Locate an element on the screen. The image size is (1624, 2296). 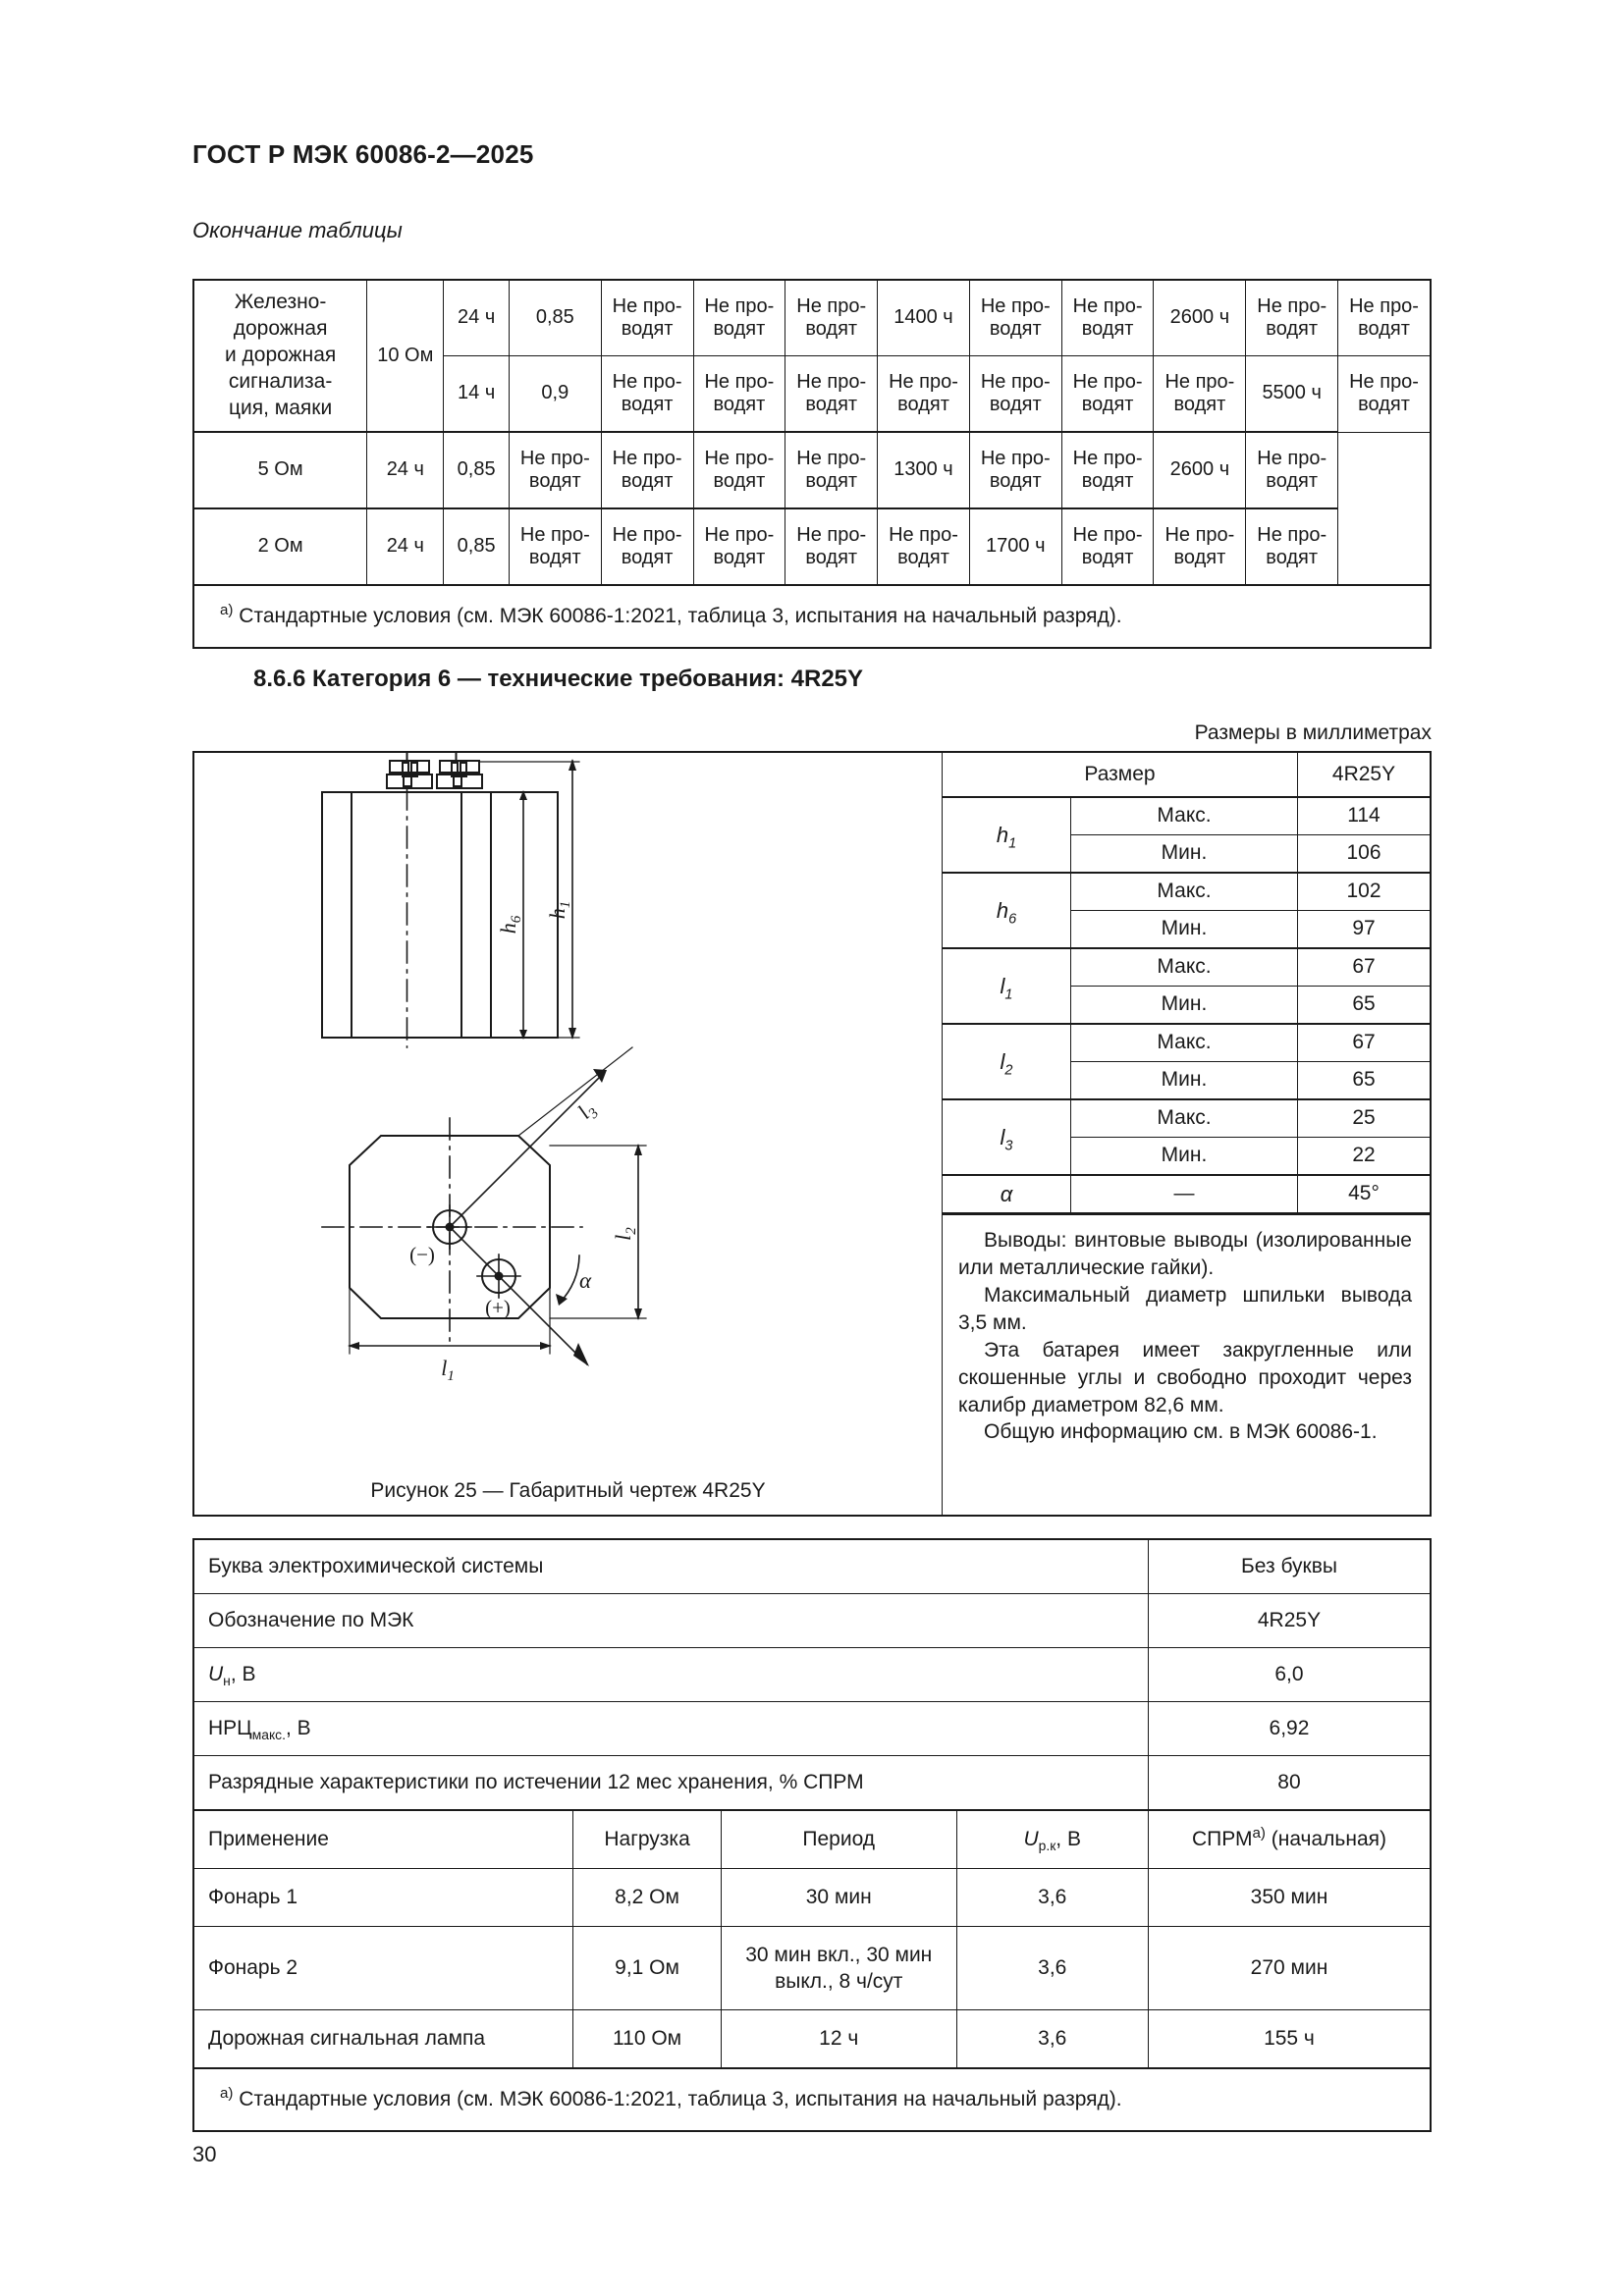
sprm-value: 270 мин is located at coordinates (1289, 1968).